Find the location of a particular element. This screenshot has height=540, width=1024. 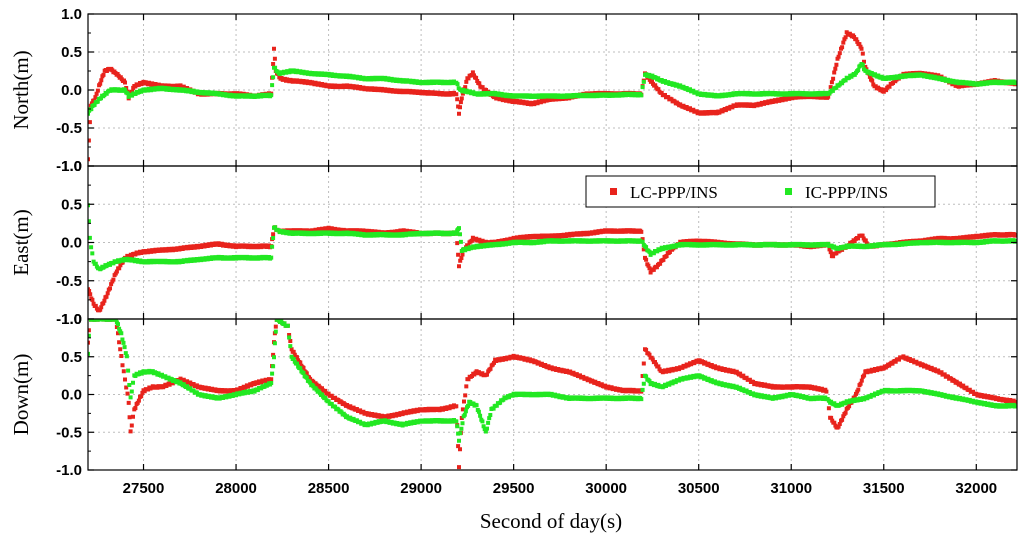

xtick-label-6: 30500 is located at coordinates (699, 488).